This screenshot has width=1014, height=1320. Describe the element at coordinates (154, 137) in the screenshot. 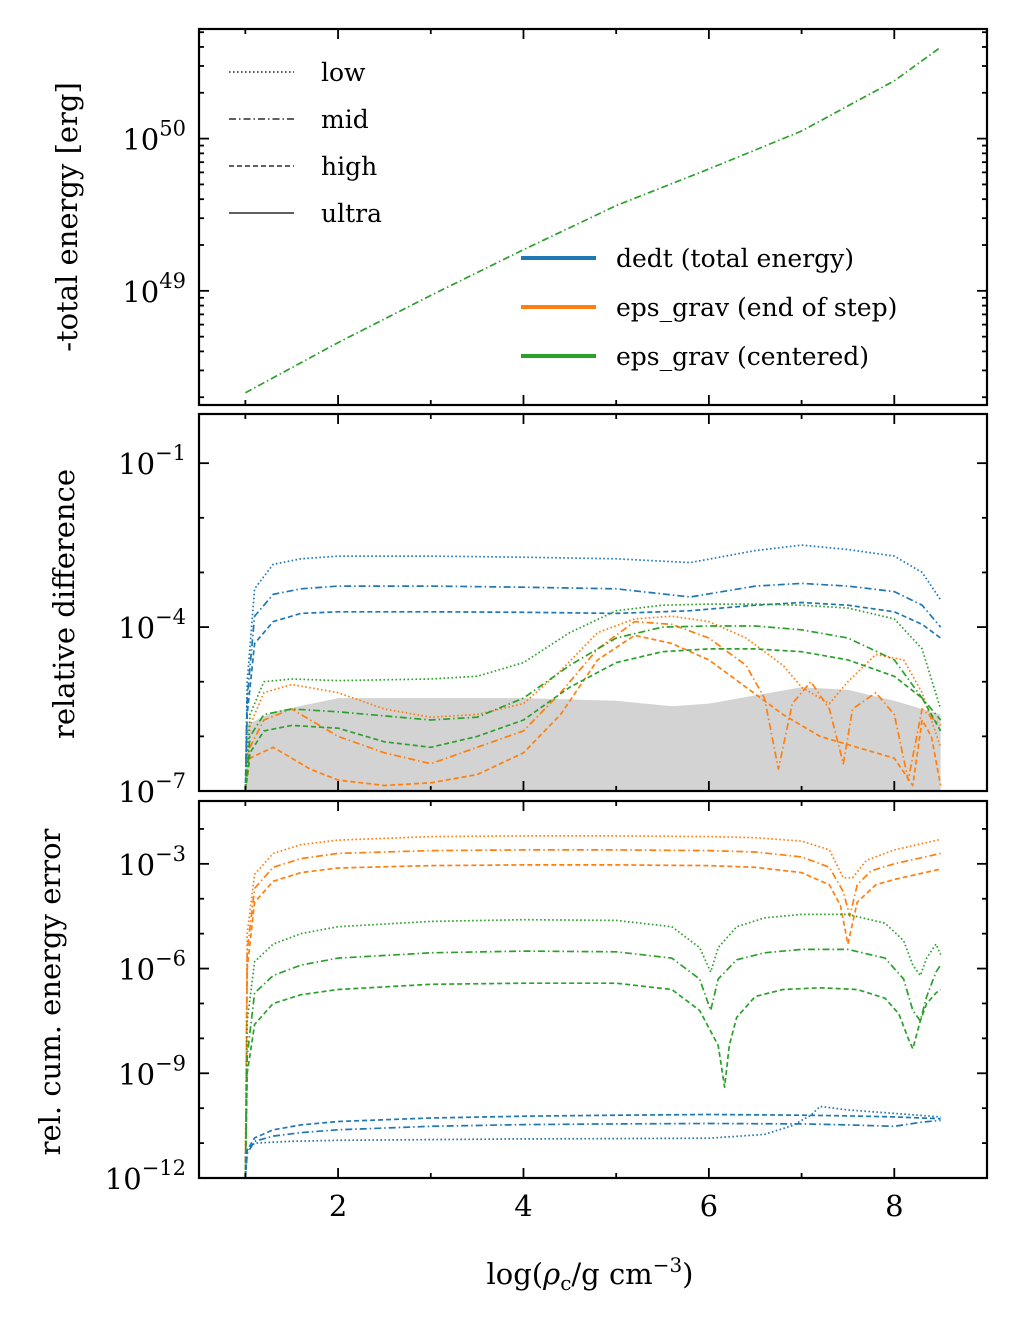

I see `y-tick-label: 1050` at that location.